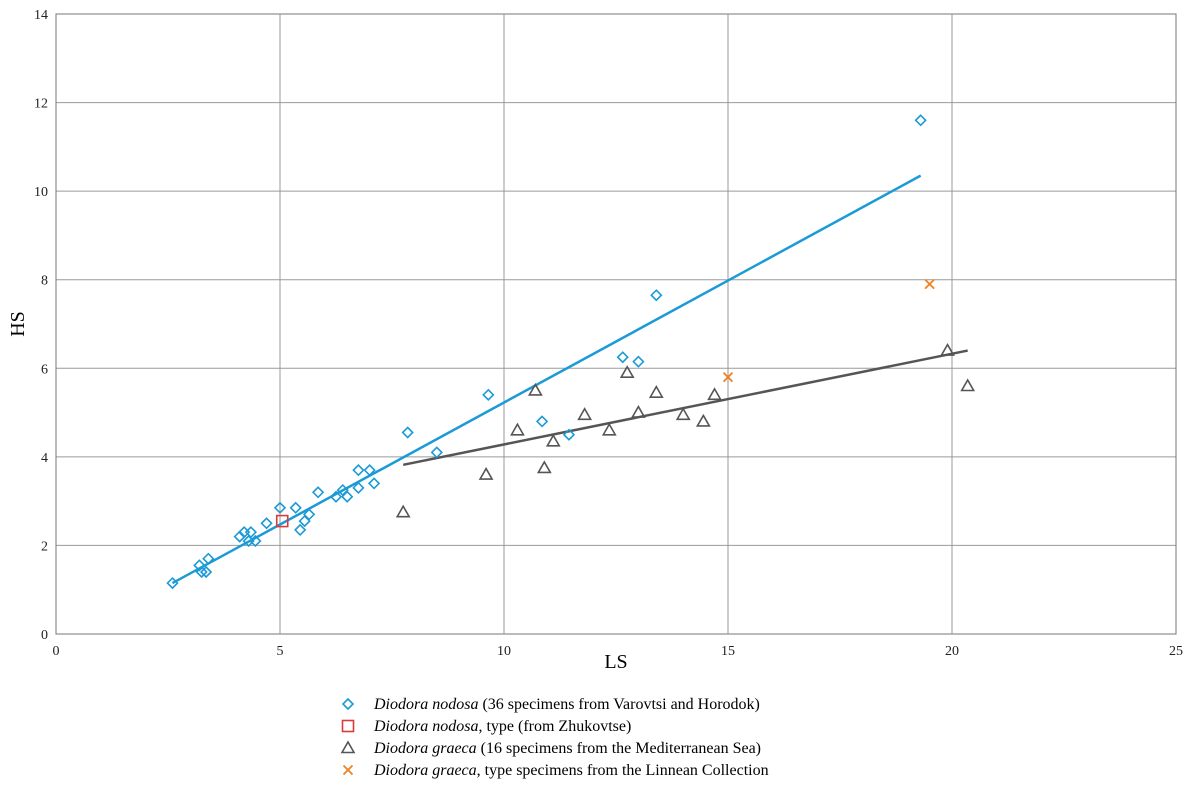 The image size is (1197, 800). What do you see at coordinates (615, 662) in the screenshot?
I see `x-axis-label: LS` at bounding box center [615, 662].